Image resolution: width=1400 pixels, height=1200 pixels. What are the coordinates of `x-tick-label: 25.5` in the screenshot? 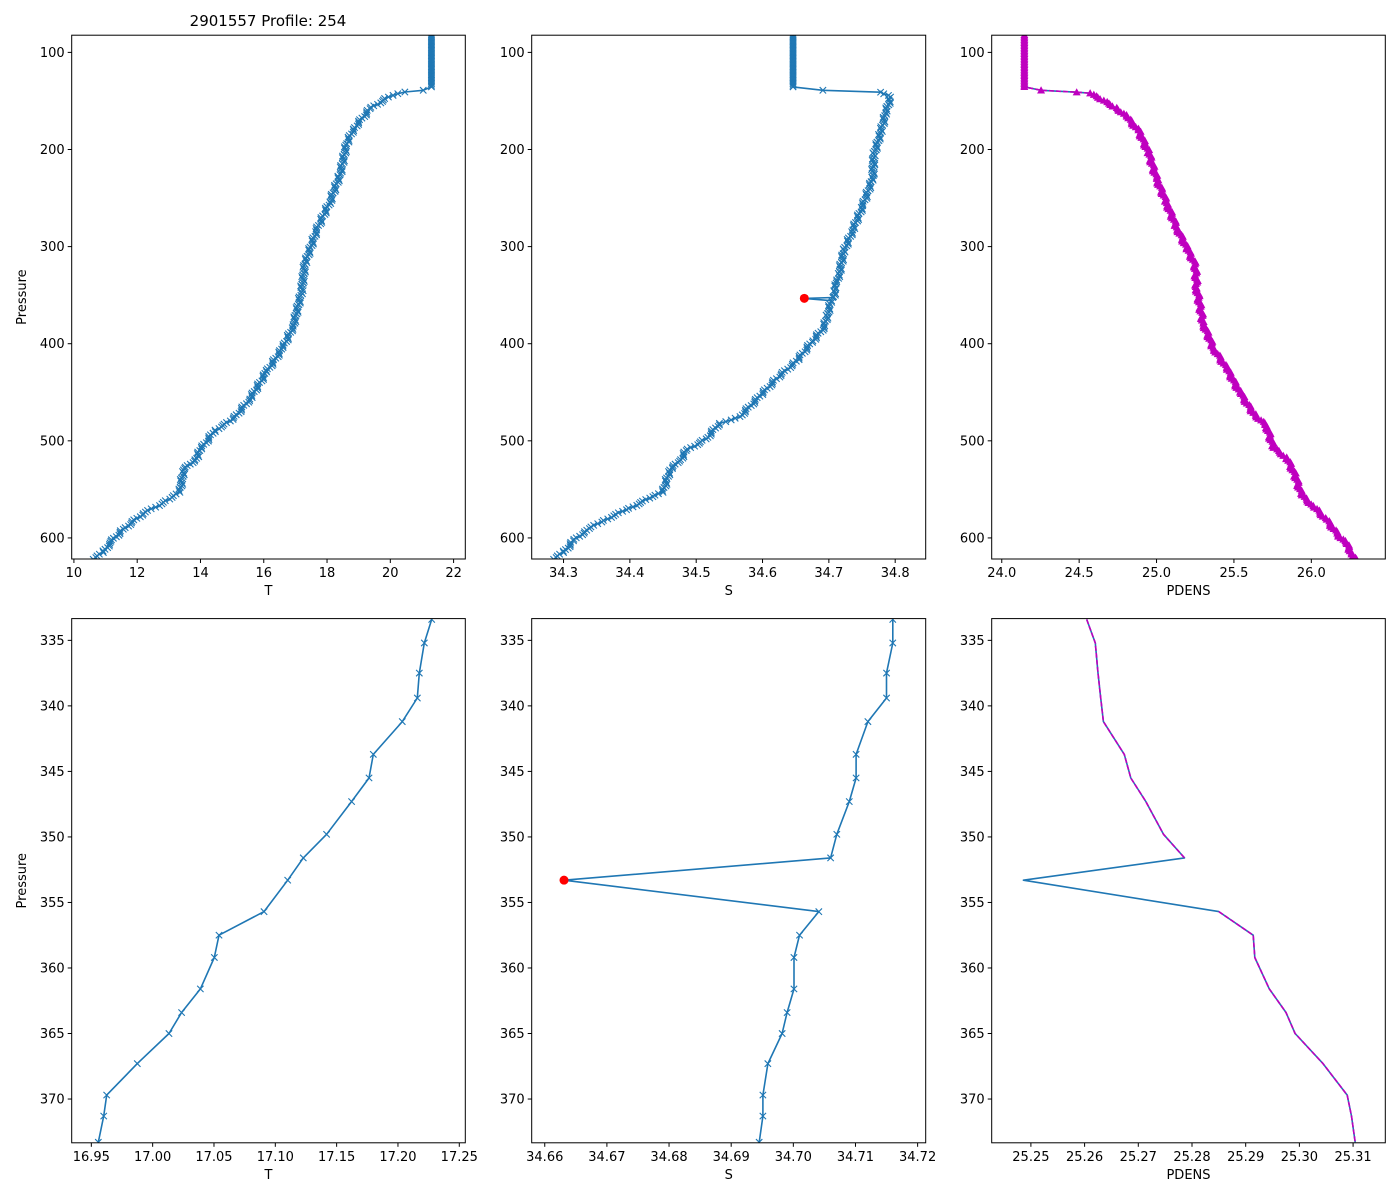 It's located at (1233, 573).